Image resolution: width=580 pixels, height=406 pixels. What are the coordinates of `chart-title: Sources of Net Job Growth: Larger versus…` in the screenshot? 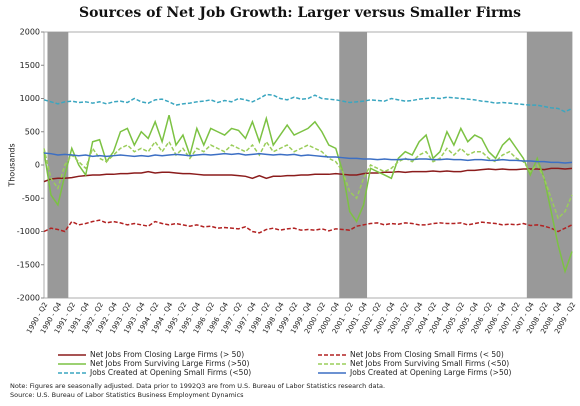 It's located at (300, 13).